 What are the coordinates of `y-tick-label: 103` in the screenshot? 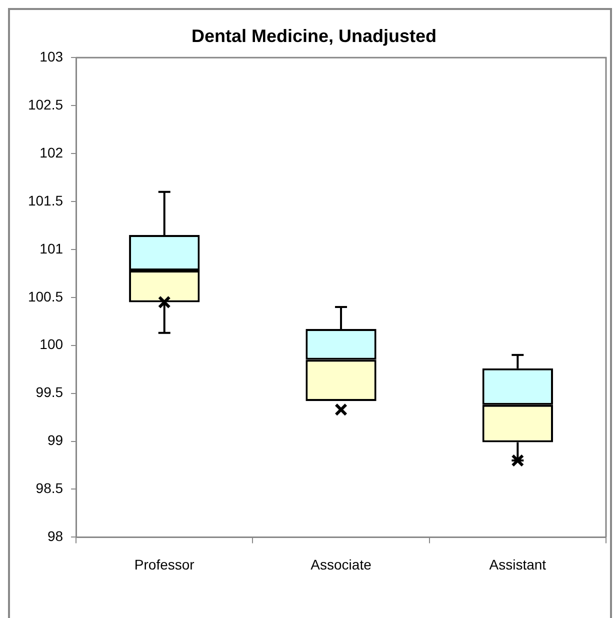 It's located at (52, 56).